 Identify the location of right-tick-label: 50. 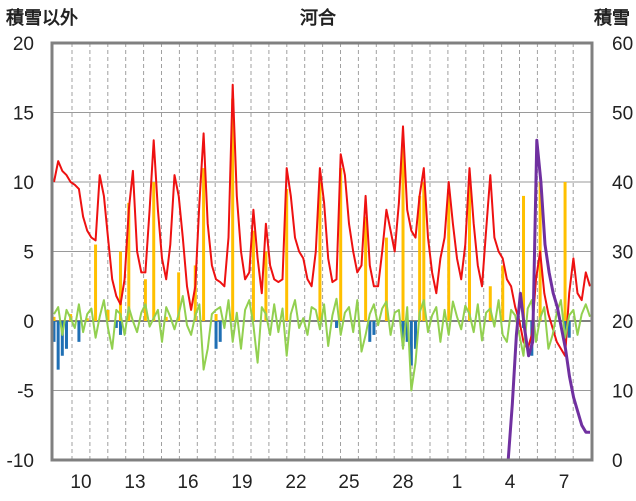
(622, 114).